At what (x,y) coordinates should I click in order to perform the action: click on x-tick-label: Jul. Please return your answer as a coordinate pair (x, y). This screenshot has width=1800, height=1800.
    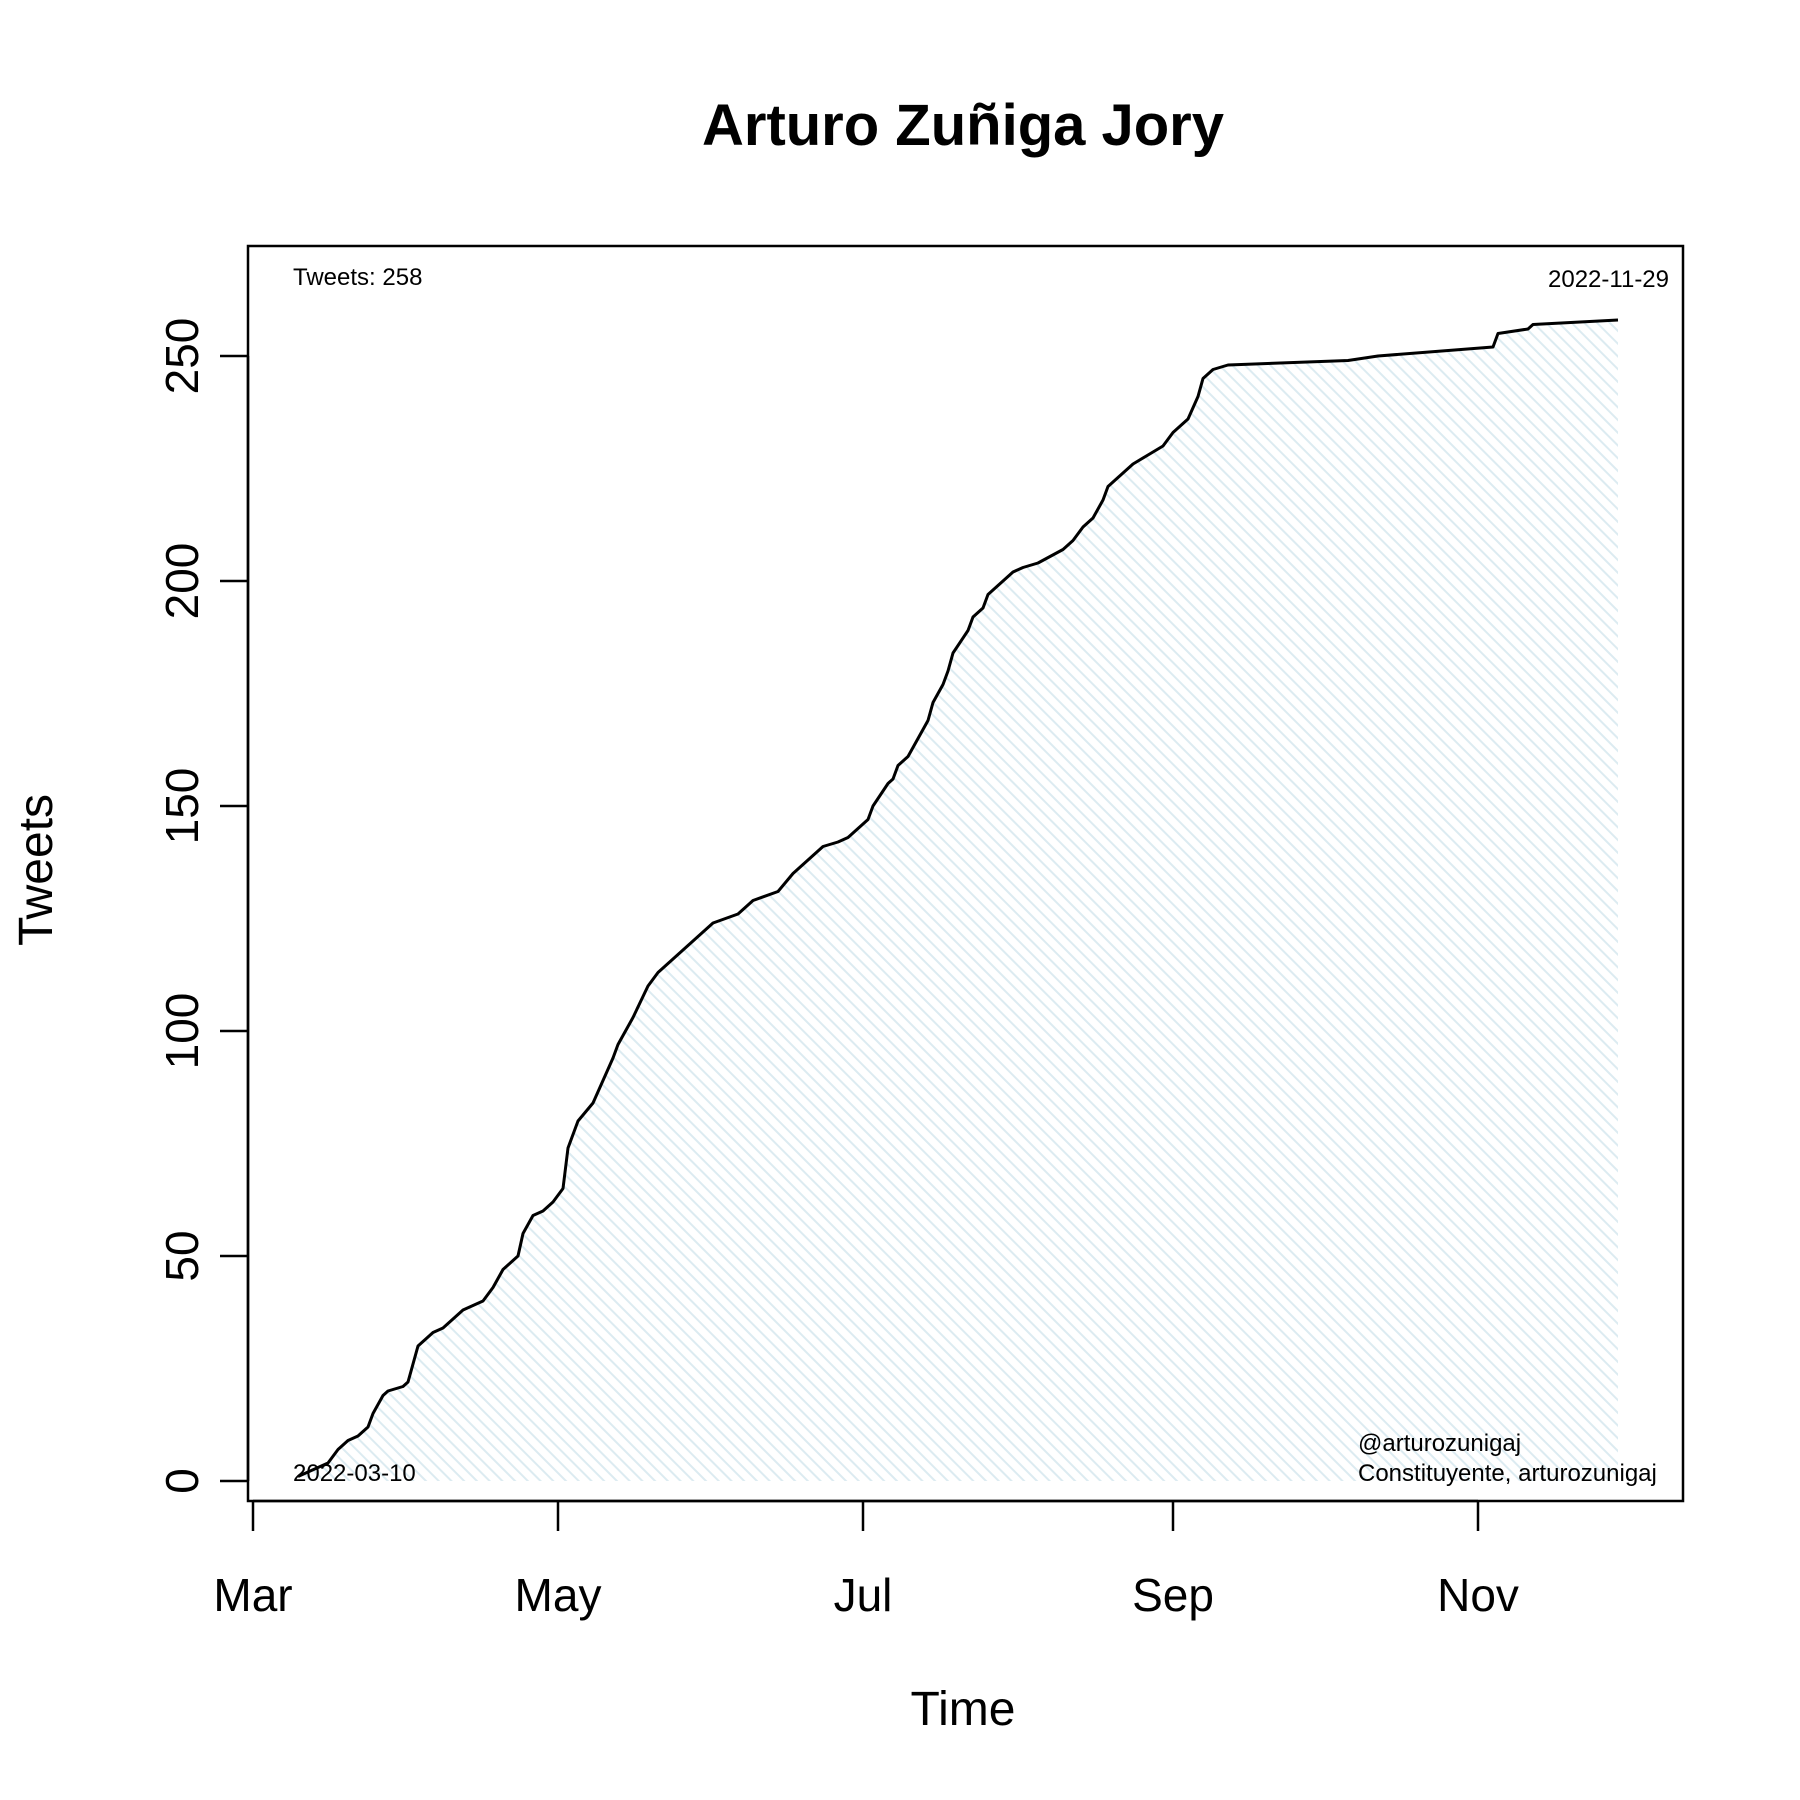
    Looking at the image, I should click on (863, 1595).